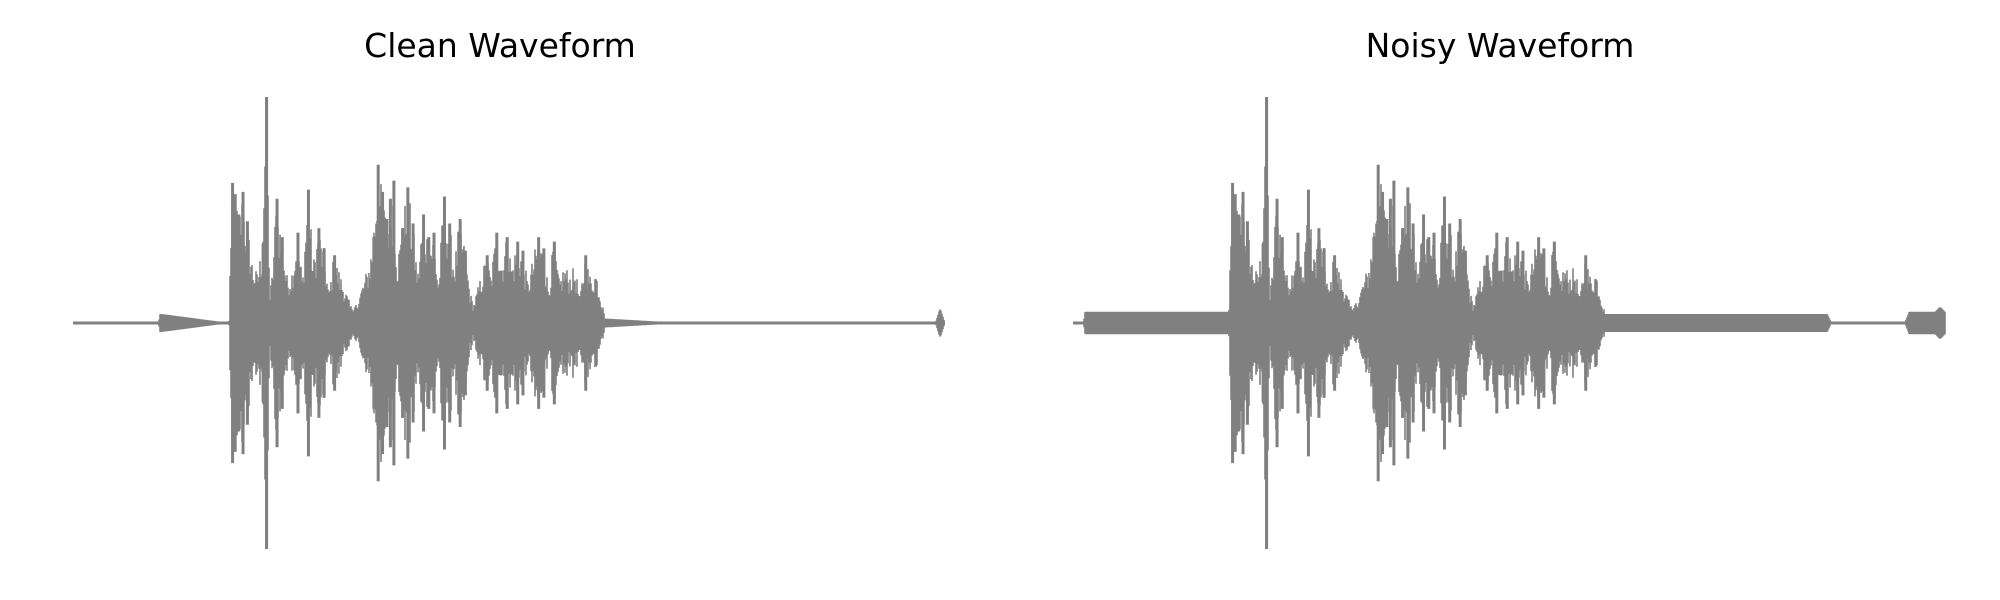  What do you see at coordinates (1500, 45) in the screenshot?
I see `noisy-waveform-title: Noisy Waveform` at bounding box center [1500, 45].